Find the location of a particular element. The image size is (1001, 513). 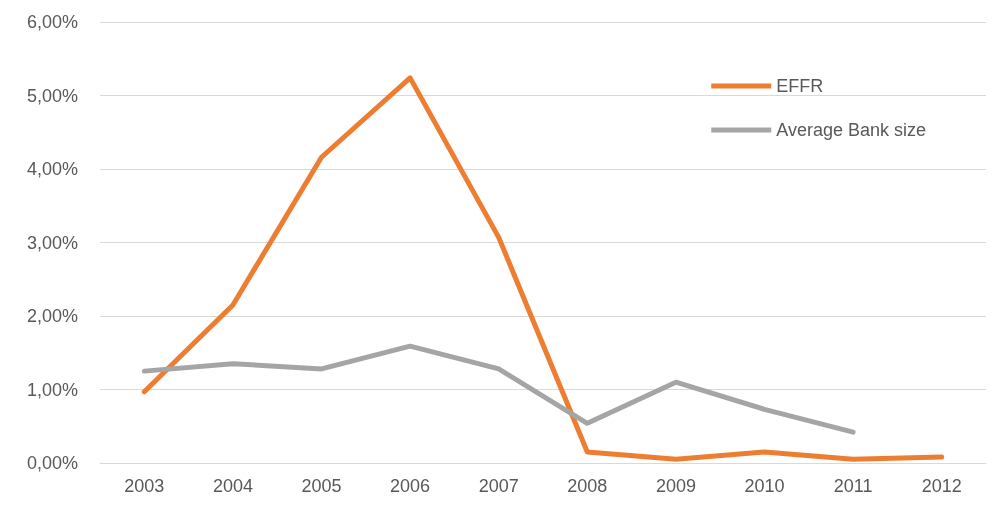

x-tick-label: 2006 is located at coordinates (410, 486).